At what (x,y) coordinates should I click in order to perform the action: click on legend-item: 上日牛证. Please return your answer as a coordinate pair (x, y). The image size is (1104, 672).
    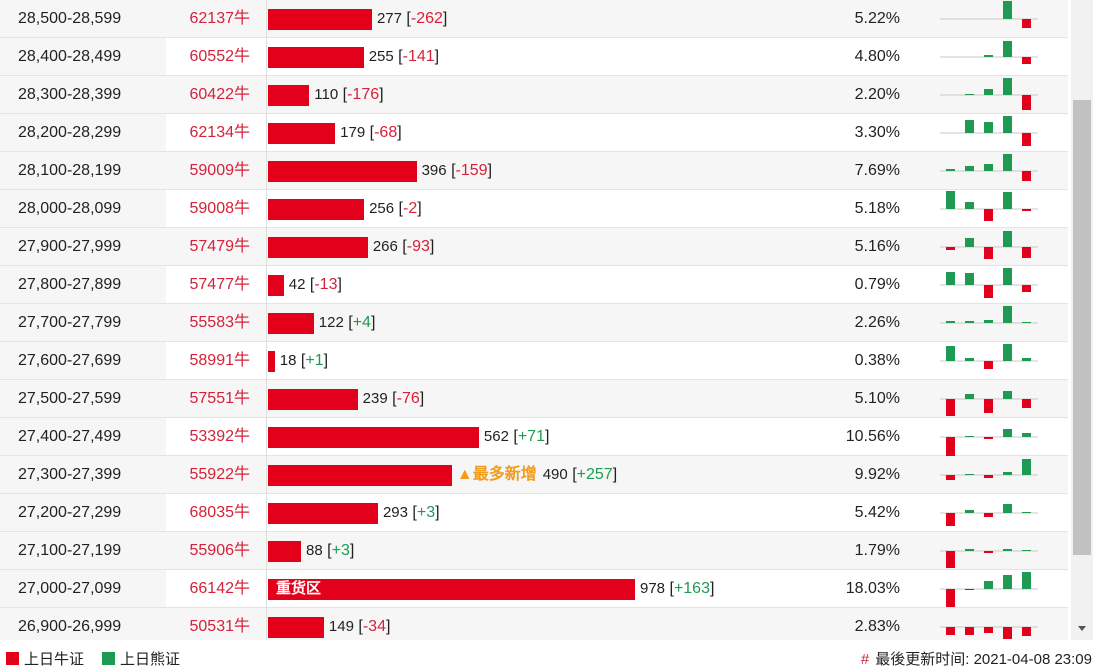
    Looking at the image, I should click on (45, 660).